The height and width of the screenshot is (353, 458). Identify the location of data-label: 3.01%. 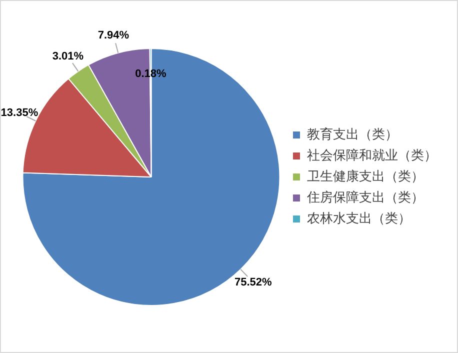
(68, 56).